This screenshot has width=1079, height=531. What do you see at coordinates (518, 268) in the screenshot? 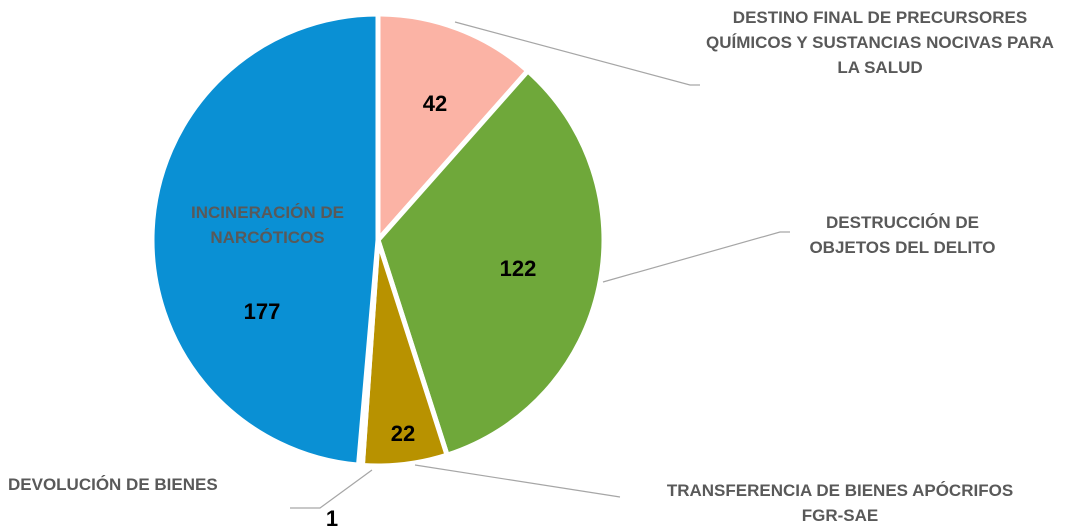
I see `value-label: 122` at bounding box center [518, 268].